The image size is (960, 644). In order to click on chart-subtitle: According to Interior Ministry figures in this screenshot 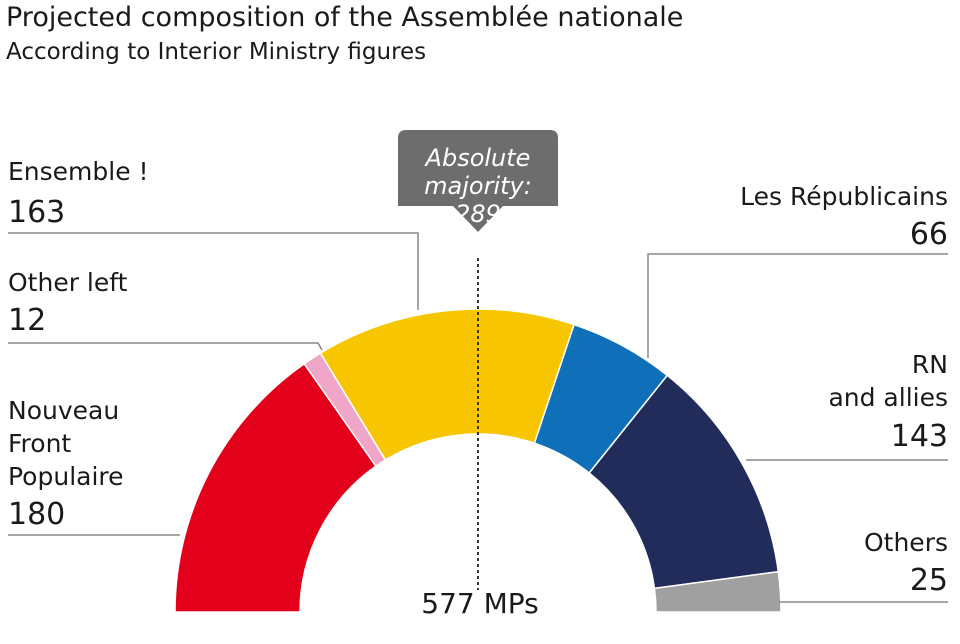, I will do `click(216, 52)`.